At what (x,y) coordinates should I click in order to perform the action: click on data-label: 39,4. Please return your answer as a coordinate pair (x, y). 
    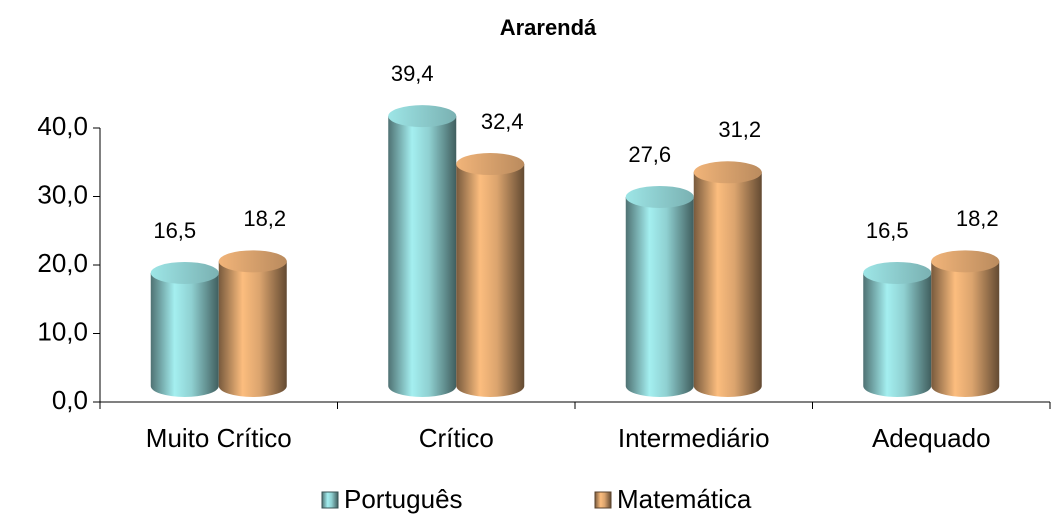
    Looking at the image, I should click on (412, 73).